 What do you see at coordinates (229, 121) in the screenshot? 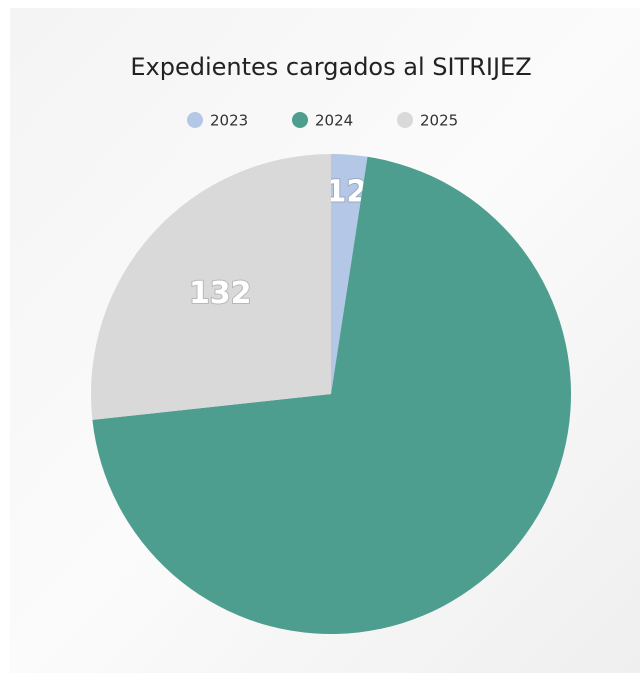
I see `legend-label: 2023` at bounding box center [229, 121].